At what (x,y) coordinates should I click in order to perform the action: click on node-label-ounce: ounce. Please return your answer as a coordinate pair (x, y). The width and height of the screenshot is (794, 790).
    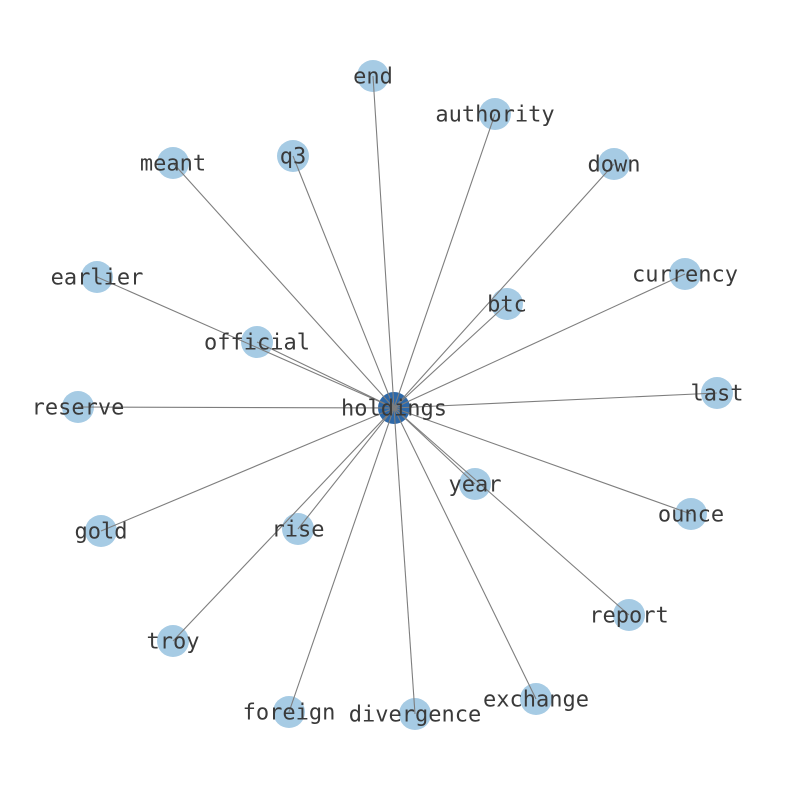
    Looking at the image, I should click on (691, 514).